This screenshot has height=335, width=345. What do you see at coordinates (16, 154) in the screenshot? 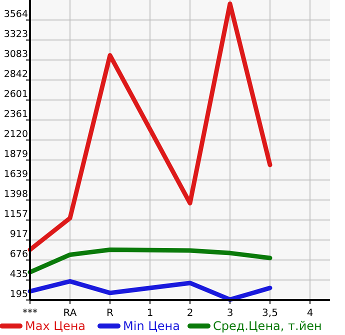
I see `y-tick-label: 1879` at bounding box center [16, 154].